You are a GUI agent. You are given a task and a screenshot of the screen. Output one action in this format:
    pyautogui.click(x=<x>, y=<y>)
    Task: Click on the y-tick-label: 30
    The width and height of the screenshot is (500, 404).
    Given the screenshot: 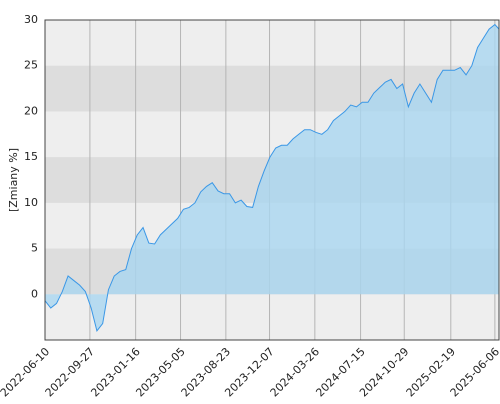 What is the action you would take?
    pyautogui.click(x=31, y=19)
    